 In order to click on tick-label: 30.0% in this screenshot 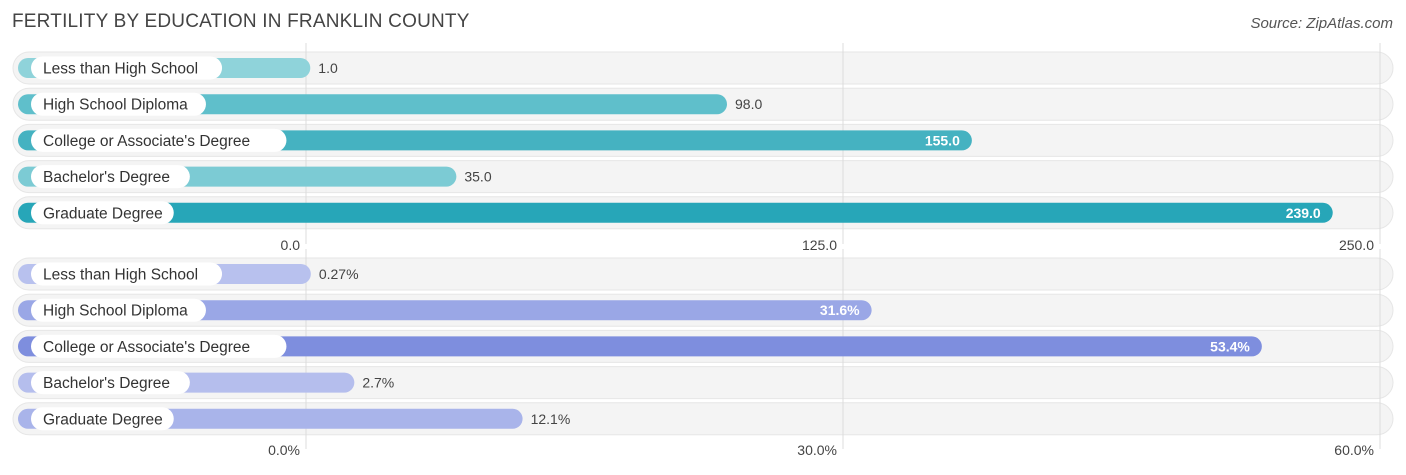, I will do `click(817, 450)`.